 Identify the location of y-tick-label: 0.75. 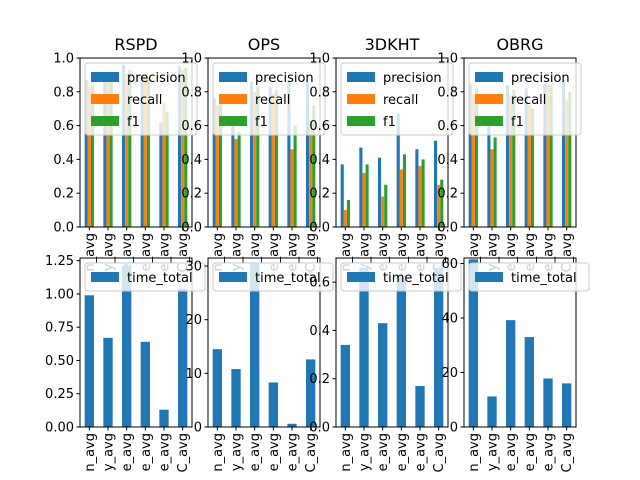
(59, 328).